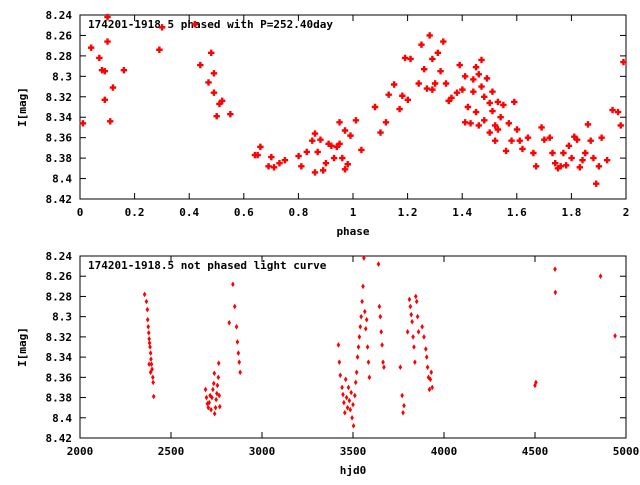  Describe the element at coordinates (298, 212) in the screenshot. I see `x-tick-label-0_8: 0.8` at that location.